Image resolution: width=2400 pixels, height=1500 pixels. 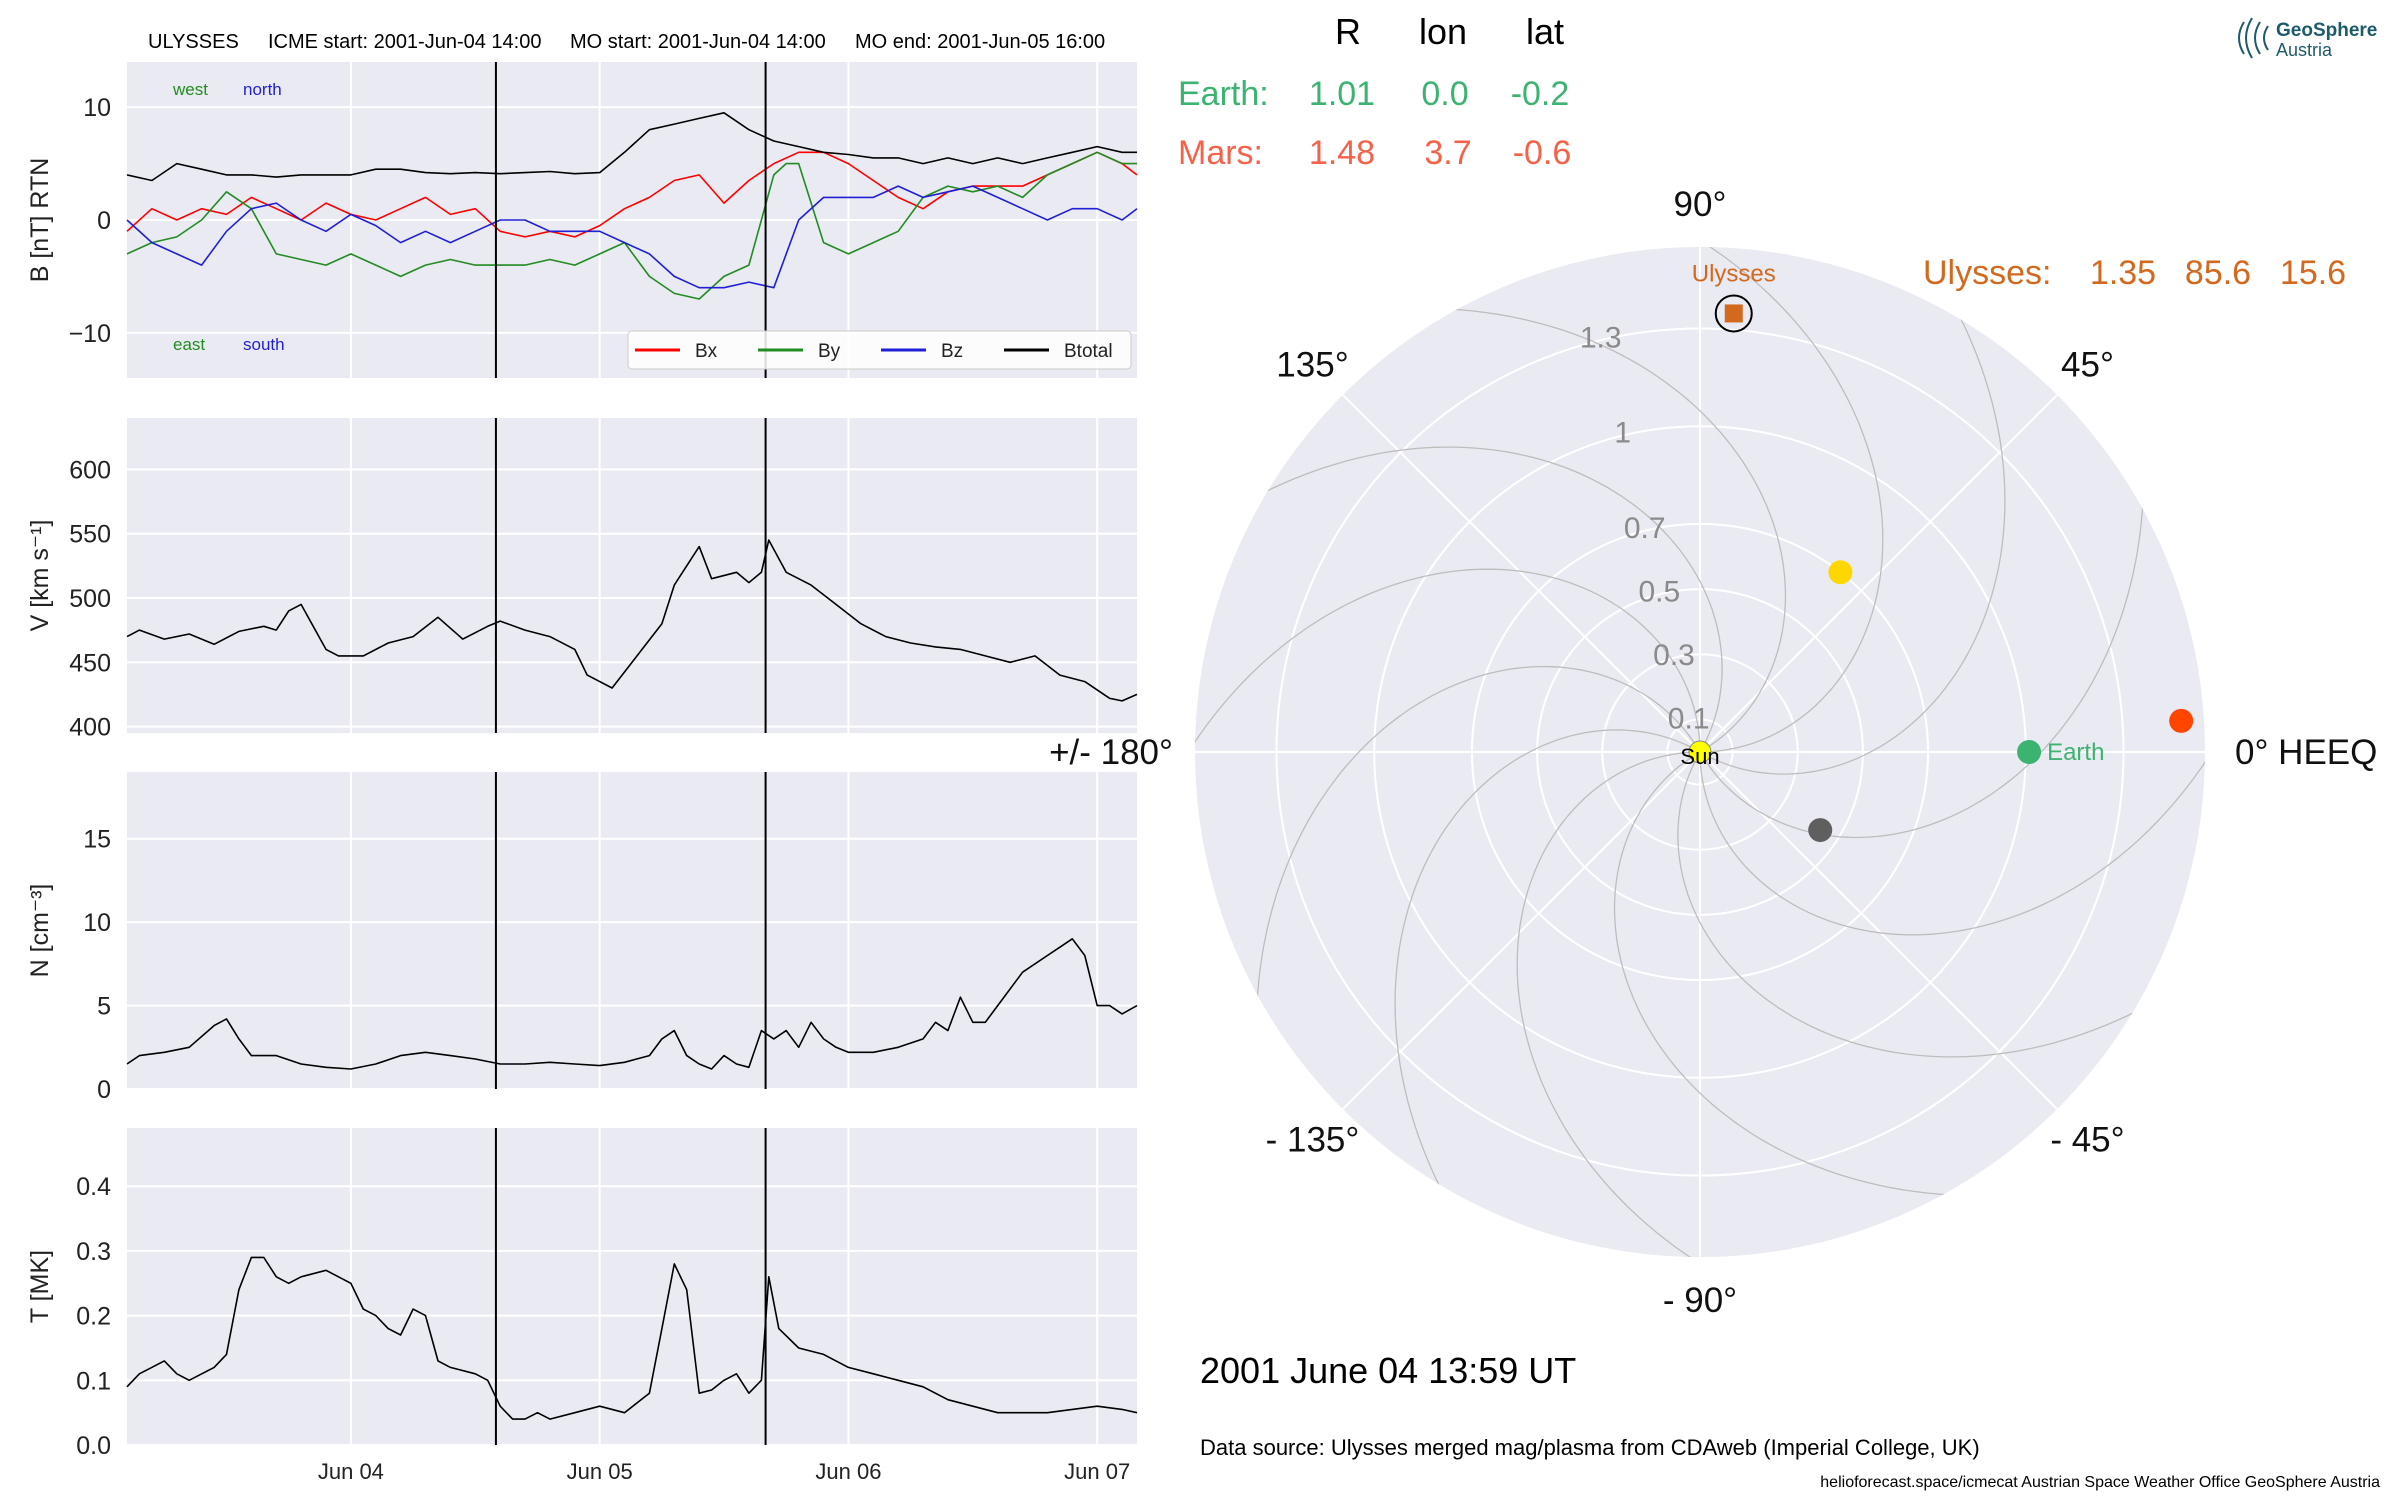 I want to click on angle-label: 0° HEEQ, so click(x=2306, y=752).